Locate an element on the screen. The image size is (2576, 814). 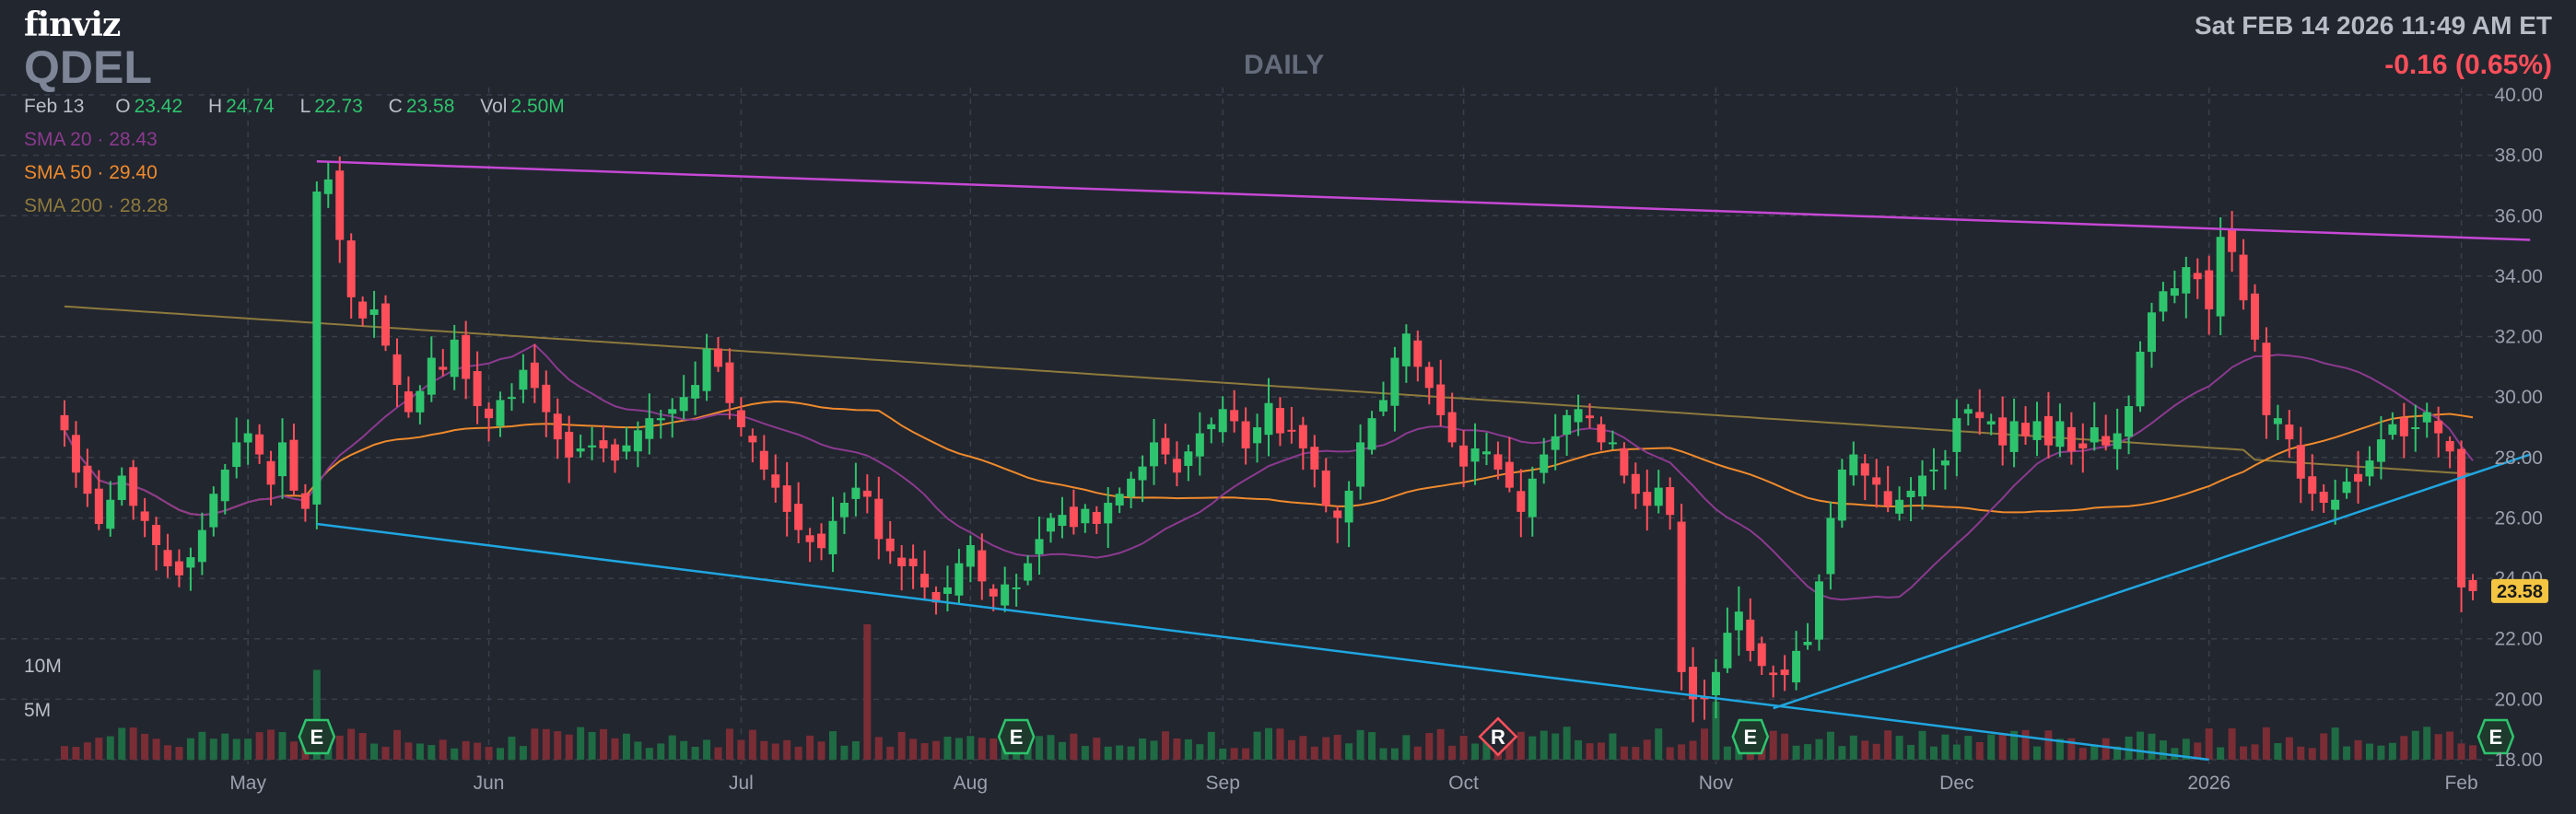
date-tick-label: Sep is located at coordinates (1223, 783).